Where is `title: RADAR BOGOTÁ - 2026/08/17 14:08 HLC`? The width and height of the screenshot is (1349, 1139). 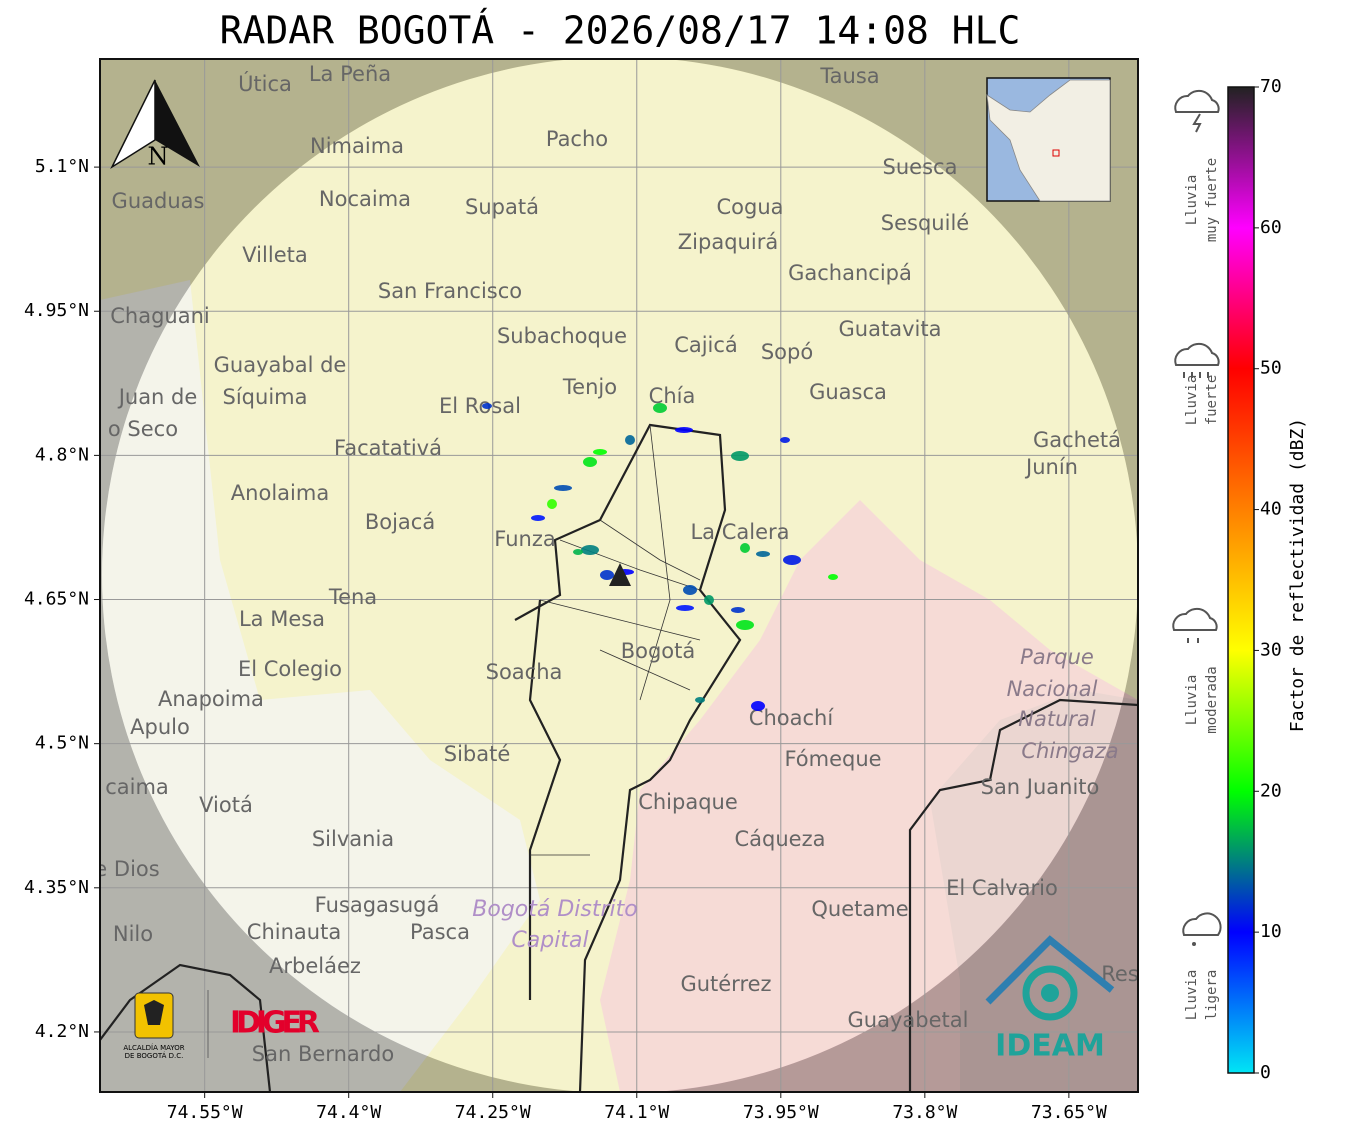 title: RADAR BOGOTÁ - 2026/08/17 14:08 HLC is located at coordinates (620, 31).